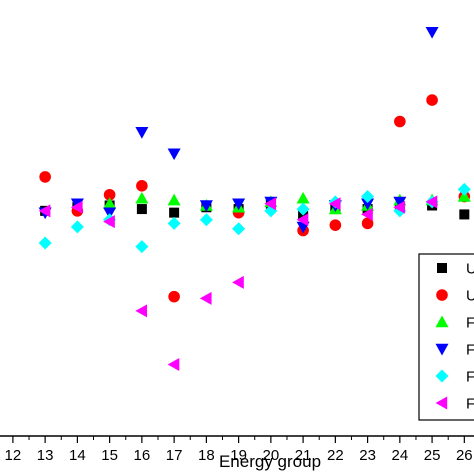 This screenshot has height=474, width=474. Describe the element at coordinates (446, 337) in the screenshot. I see `legend-box` at that location.